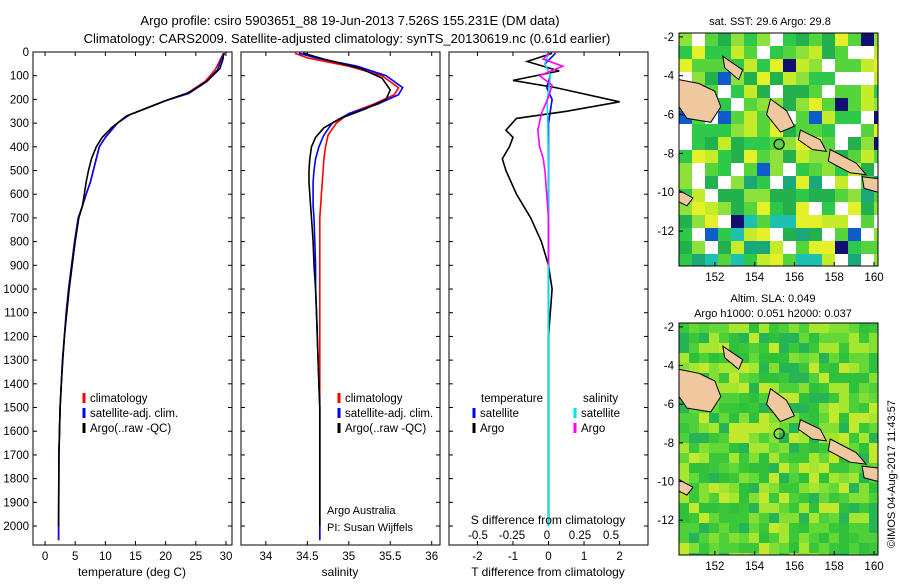 This screenshot has width=900, height=585. What do you see at coordinates (770, 22) in the screenshot?
I see `sst-map-title: sat. SST: 29.6 Argo: 29.8` at bounding box center [770, 22].